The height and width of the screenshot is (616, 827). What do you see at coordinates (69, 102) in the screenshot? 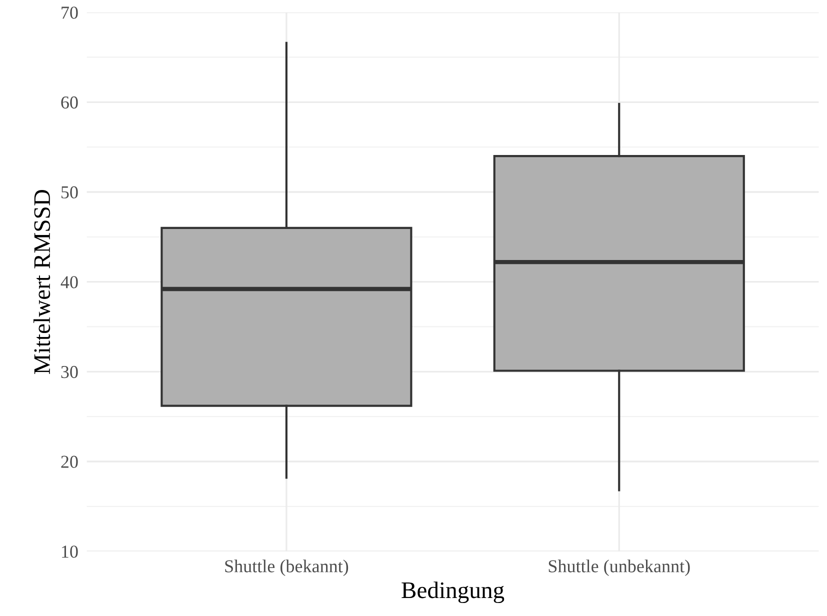
I see `y-tick-label: 60` at bounding box center [69, 102].